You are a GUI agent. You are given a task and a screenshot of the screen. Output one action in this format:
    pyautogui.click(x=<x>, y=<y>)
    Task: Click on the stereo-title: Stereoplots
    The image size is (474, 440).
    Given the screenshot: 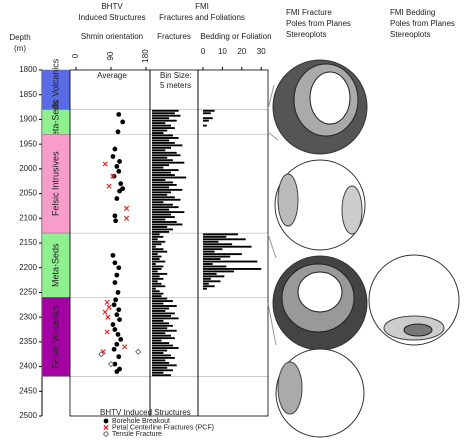 What is the action you would take?
    pyautogui.click(x=306, y=34)
    